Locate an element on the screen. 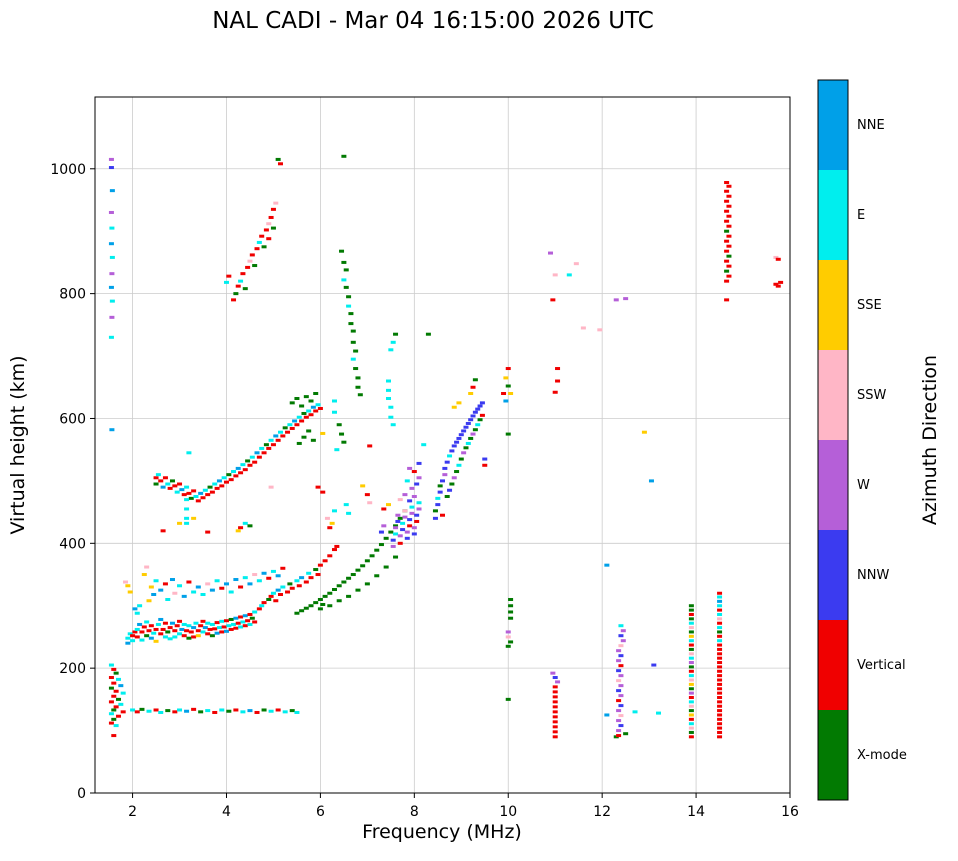 Image resolution: width=958 pixels, height=861 pixels. colorbar-segment-NNE is located at coordinates (833, 125).